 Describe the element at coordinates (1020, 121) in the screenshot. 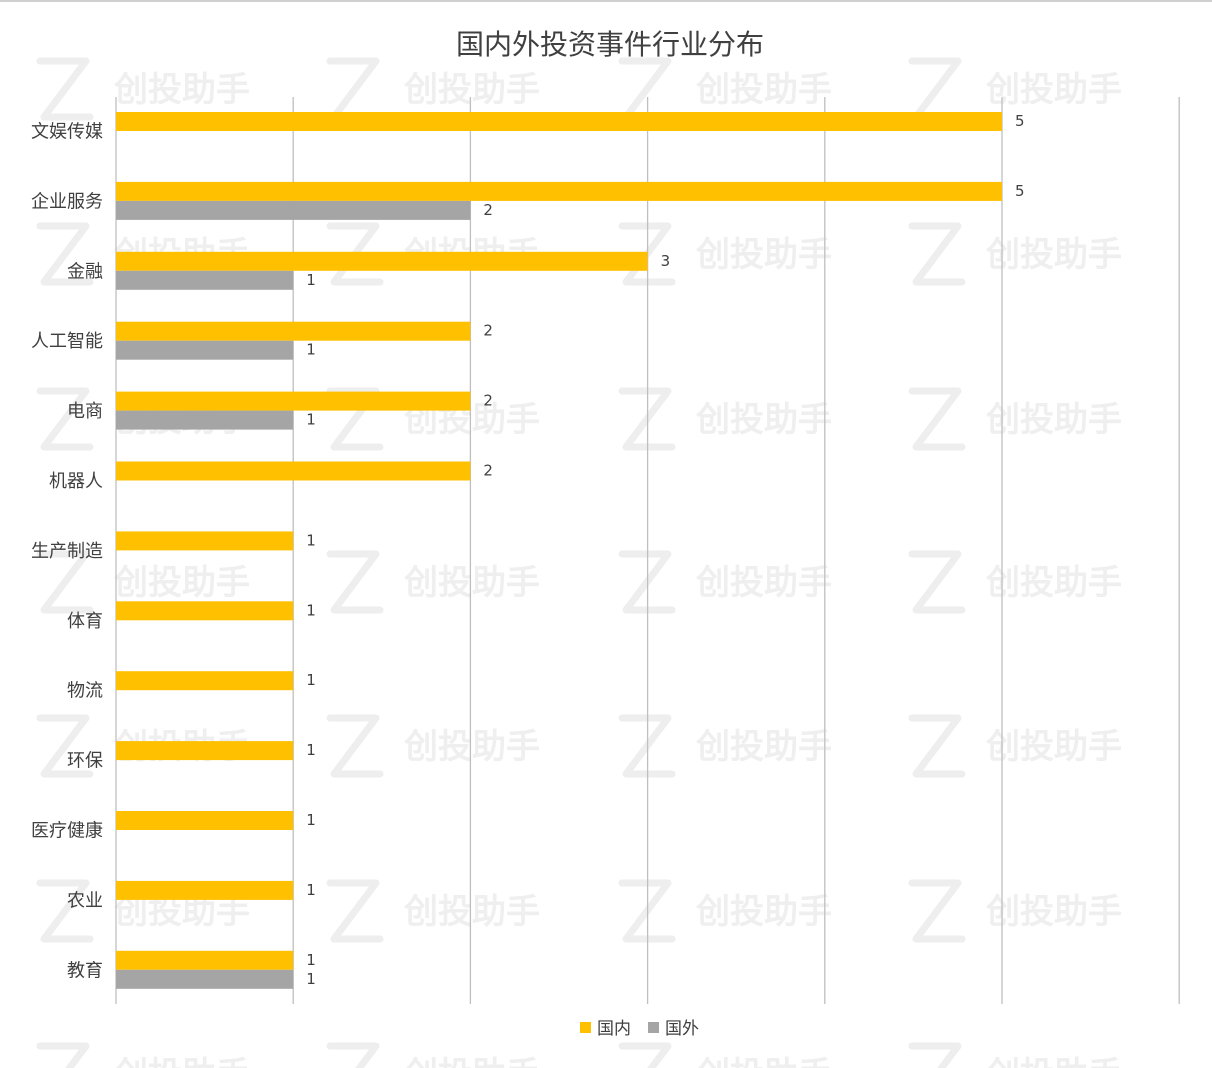

I see `data-label: 5` at that location.